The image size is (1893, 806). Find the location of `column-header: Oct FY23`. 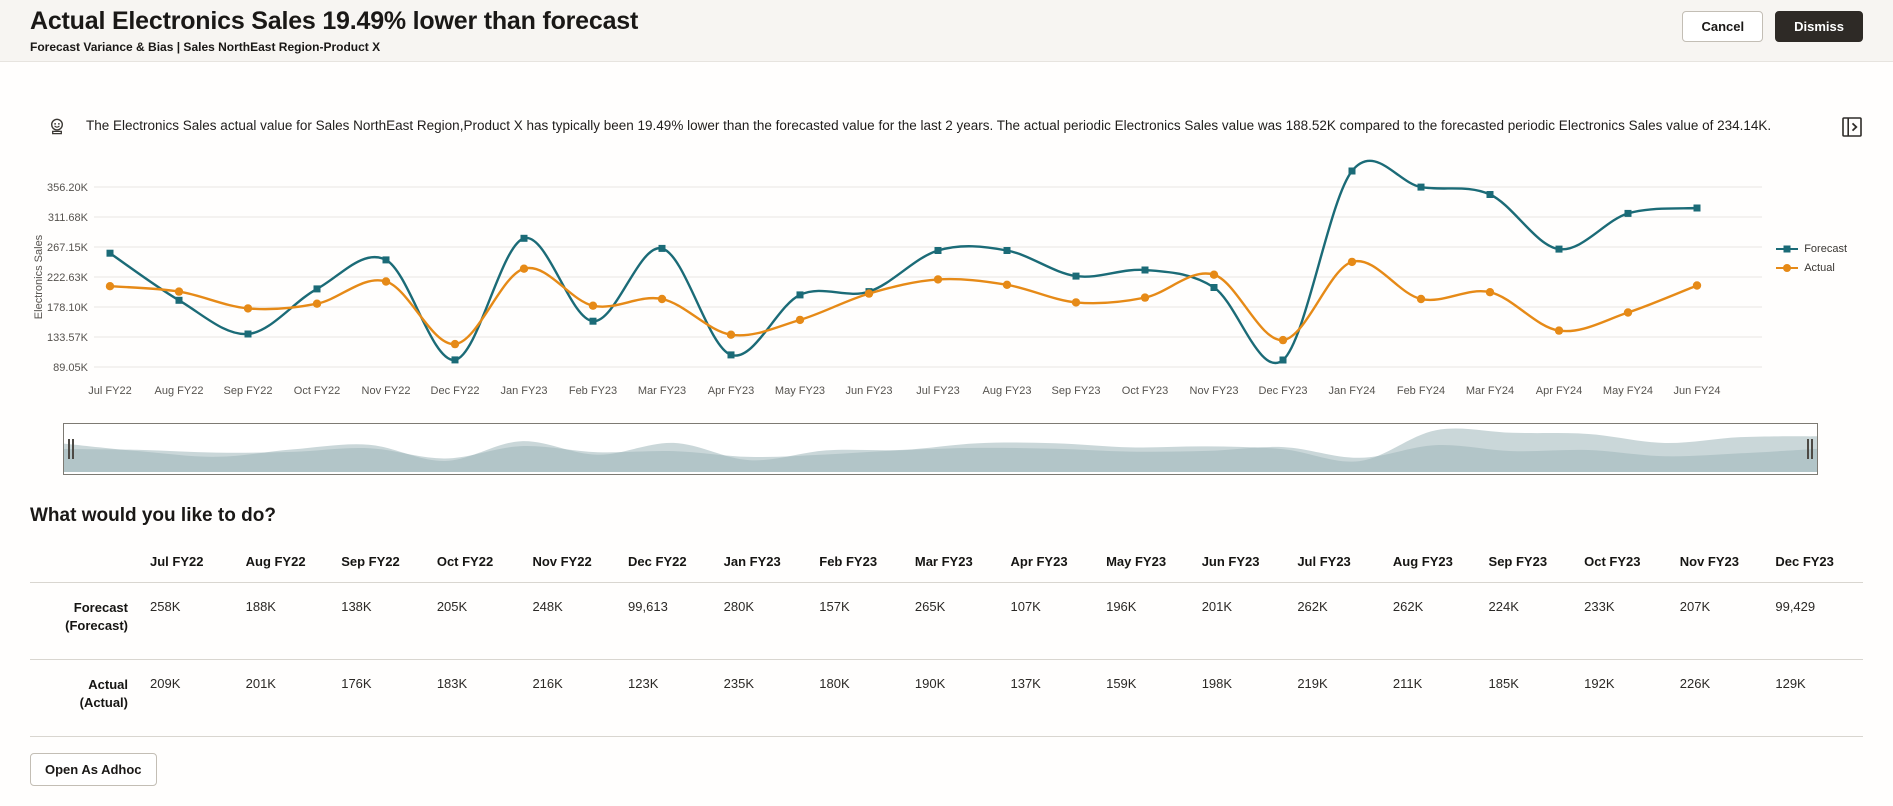

column-header: Oct FY23 is located at coordinates (1624, 561).